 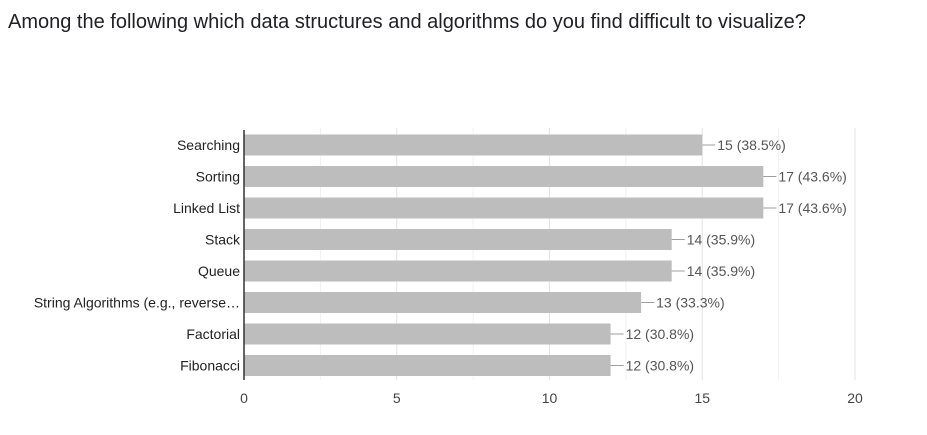 I want to click on data-label-leaders, so click(x=693, y=255).